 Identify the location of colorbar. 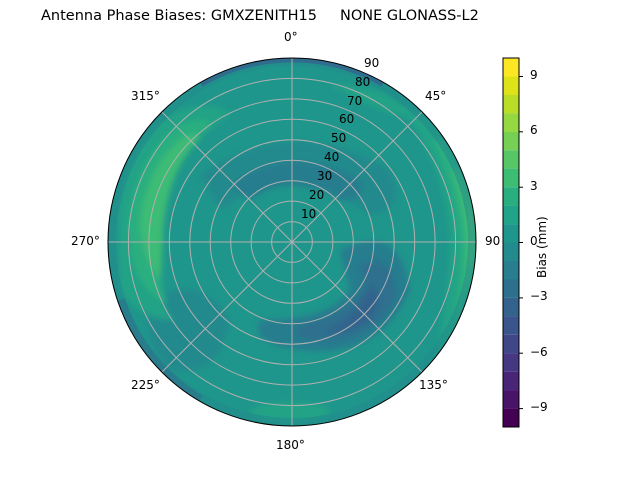
(512, 242).